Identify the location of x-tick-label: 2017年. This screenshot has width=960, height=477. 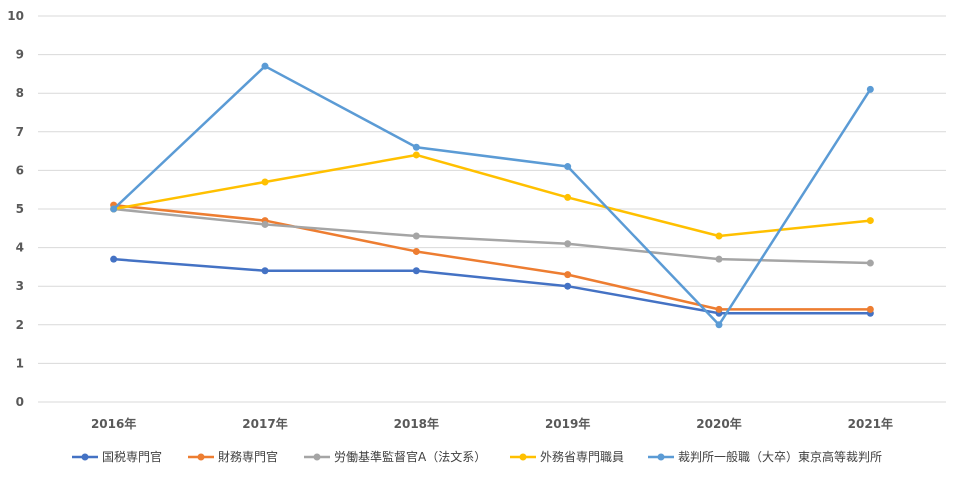
(264, 423).